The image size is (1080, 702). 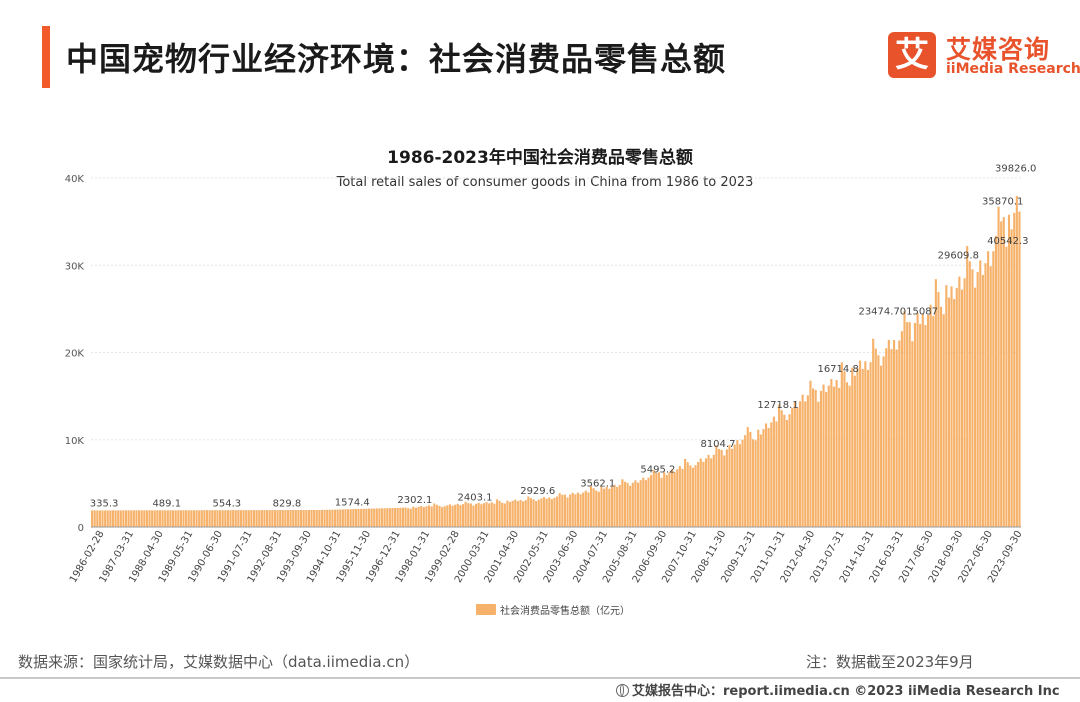 What do you see at coordinates (1002, 202) in the screenshot?
I see `data-label: 35870.1` at bounding box center [1002, 202].